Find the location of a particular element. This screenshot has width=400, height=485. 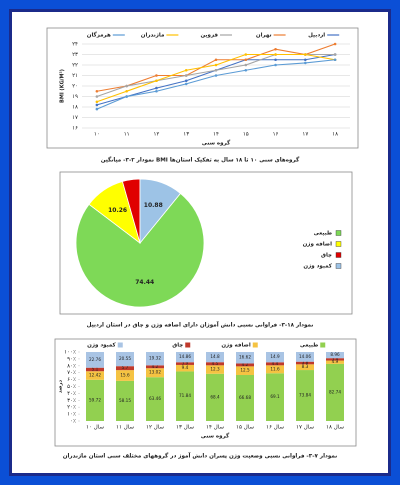

data-label: 20.55 is located at coordinates (125, 358).